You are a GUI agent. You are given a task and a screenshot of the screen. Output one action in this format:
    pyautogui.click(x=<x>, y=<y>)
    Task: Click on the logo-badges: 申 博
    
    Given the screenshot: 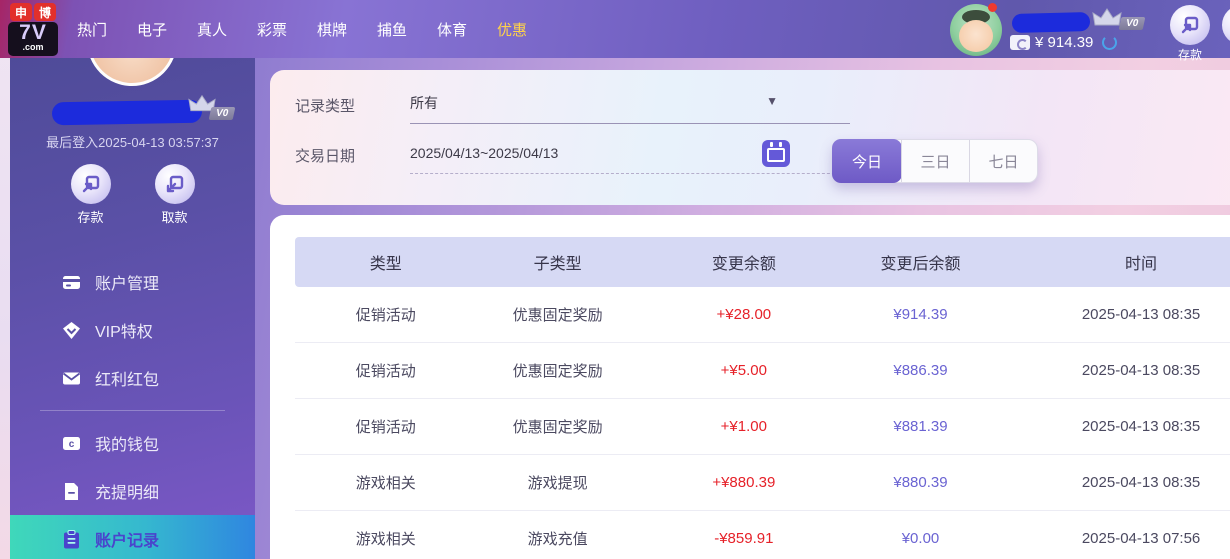 What is the action you would take?
    pyautogui.click(x=33, y=12)
    